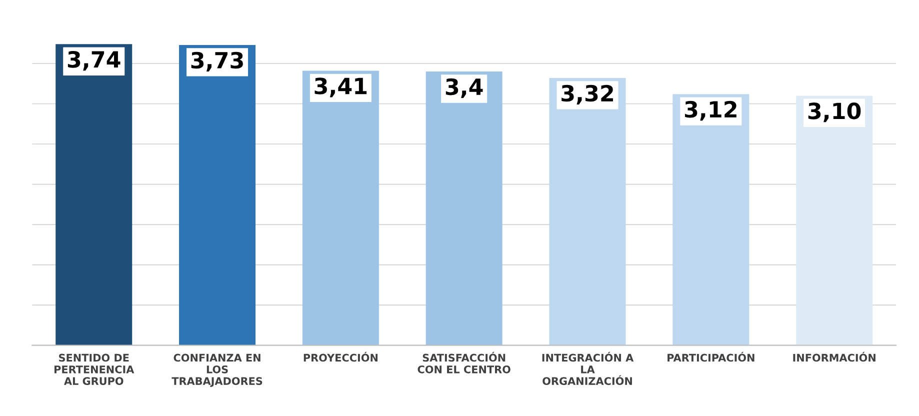  Describe the element at coordinates (217, 62) in the screenshot. I see `data-label: 3,73` at that location.